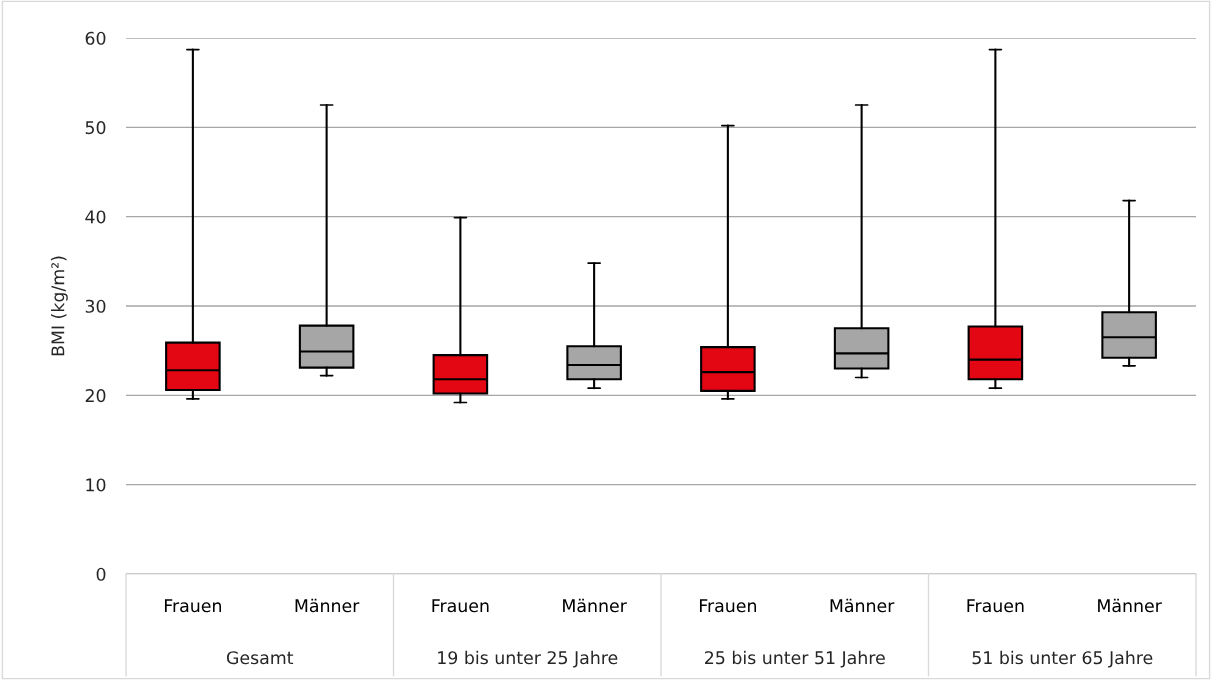 The height and width of the screenshot is (680, 1212). Describe the element at coordinates (95, 217) in the screenshot. I see `y-tick-label: 40` at that location.